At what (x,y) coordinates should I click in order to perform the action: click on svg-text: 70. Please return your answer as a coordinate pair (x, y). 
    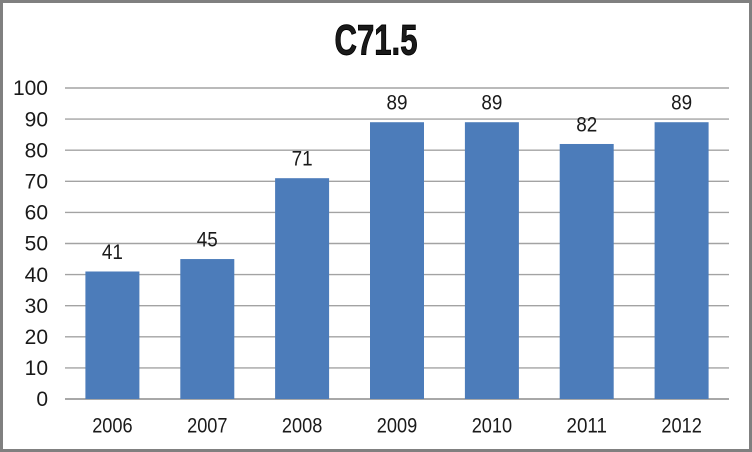
    Looking at the image, I should click on (36, 182).